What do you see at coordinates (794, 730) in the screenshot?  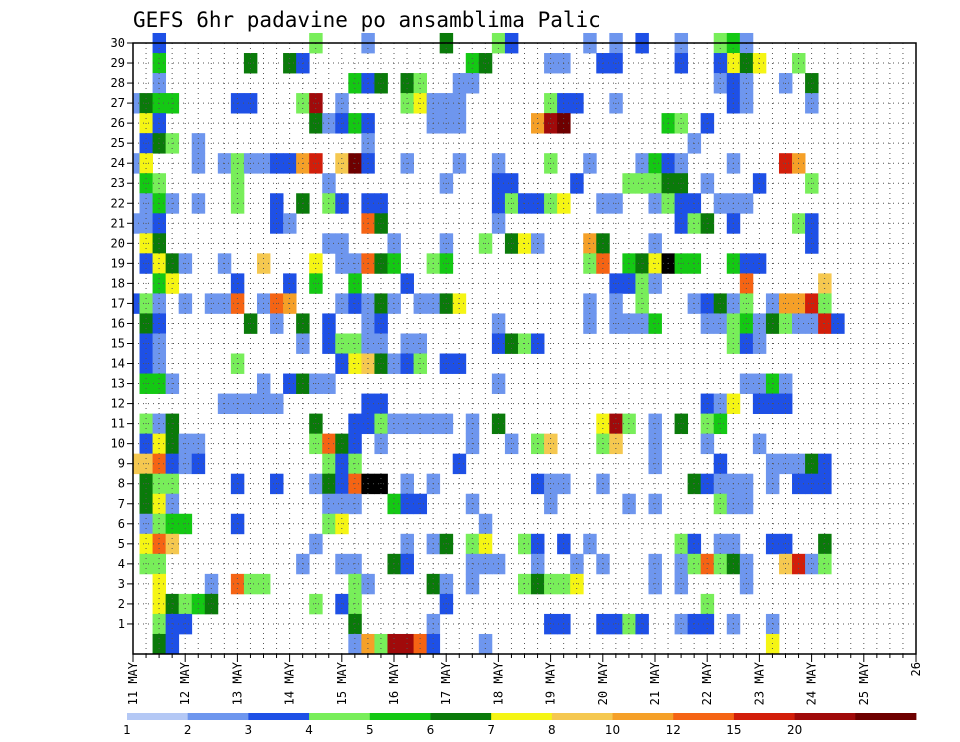 I see `legend-label: 20` at bounding box center [794, 730].